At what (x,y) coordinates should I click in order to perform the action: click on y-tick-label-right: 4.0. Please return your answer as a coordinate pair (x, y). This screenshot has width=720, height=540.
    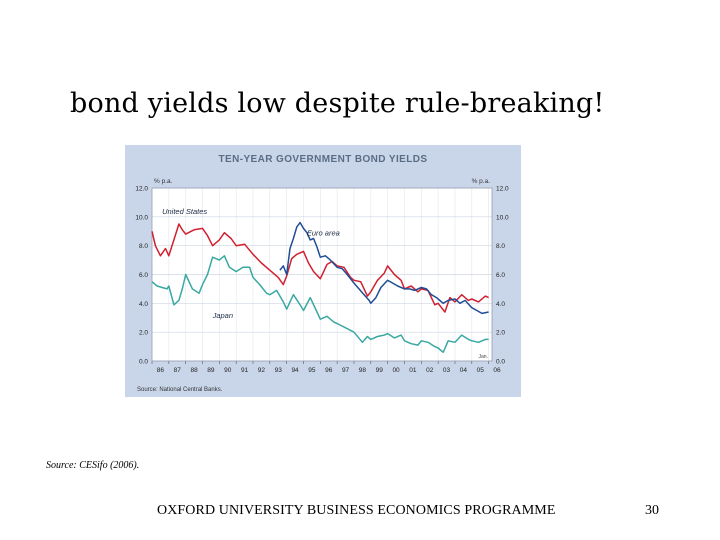
    Looking at the image, I should click on (500, 304).